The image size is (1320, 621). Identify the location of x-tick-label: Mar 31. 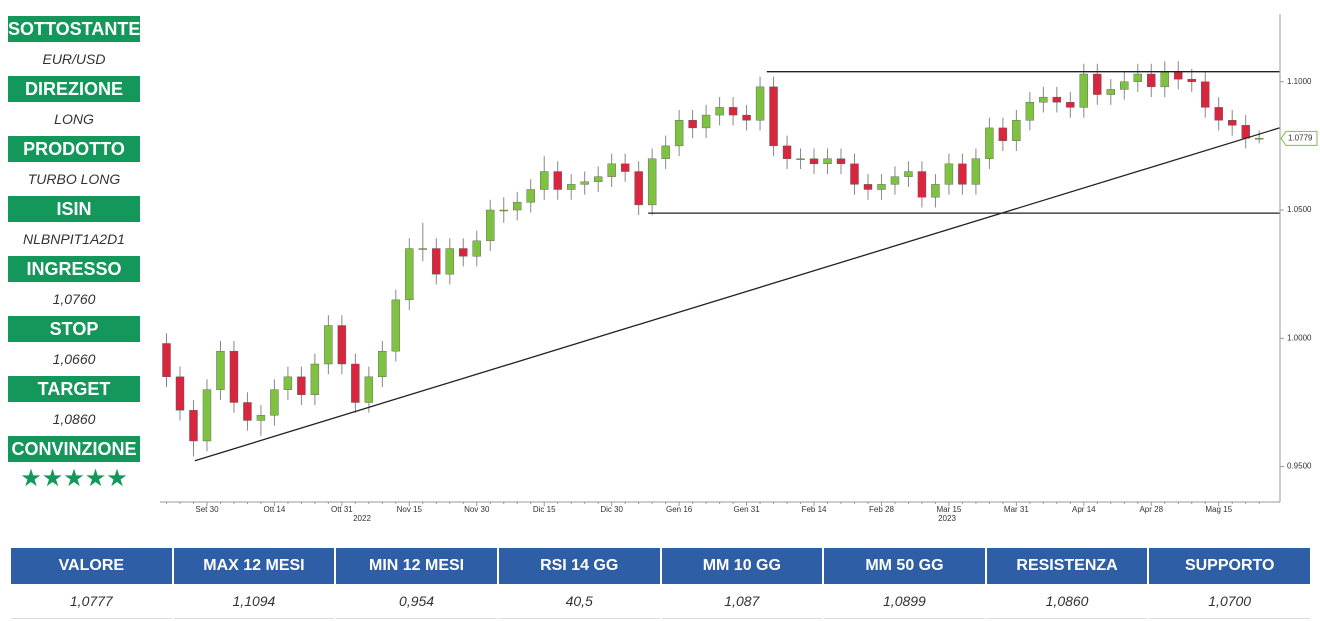
(1016, 509).